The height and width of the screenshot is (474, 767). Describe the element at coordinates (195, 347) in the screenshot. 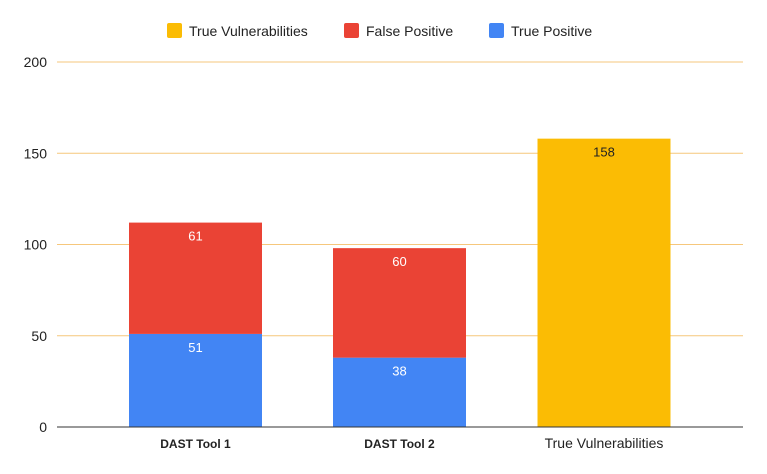

I see `data-label: 51` at that location.